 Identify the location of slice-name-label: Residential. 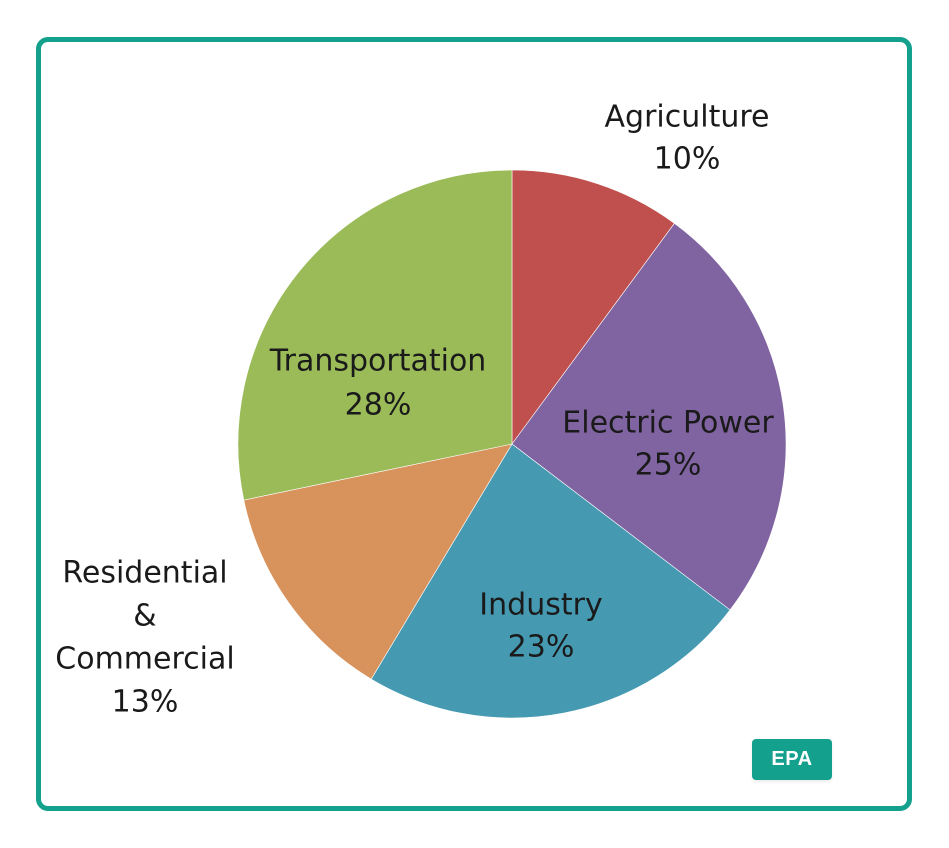
(144, 573).